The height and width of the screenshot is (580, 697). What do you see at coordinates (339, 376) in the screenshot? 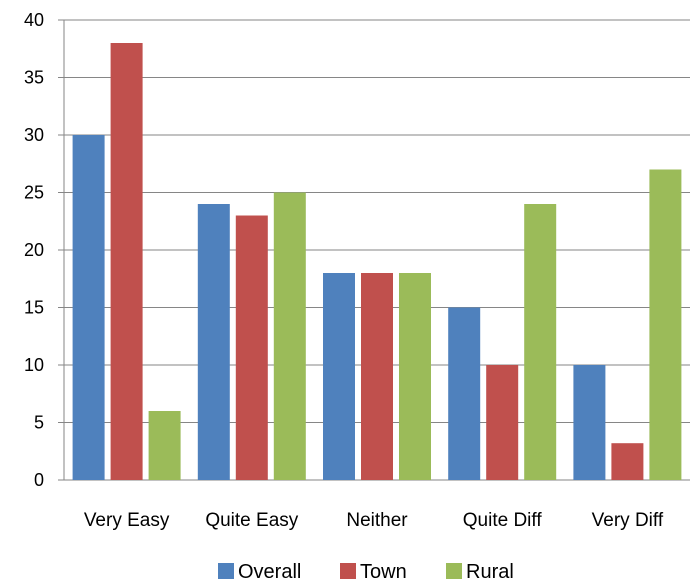
I see `bar-overall-neither` at bounding box center [339, 376].